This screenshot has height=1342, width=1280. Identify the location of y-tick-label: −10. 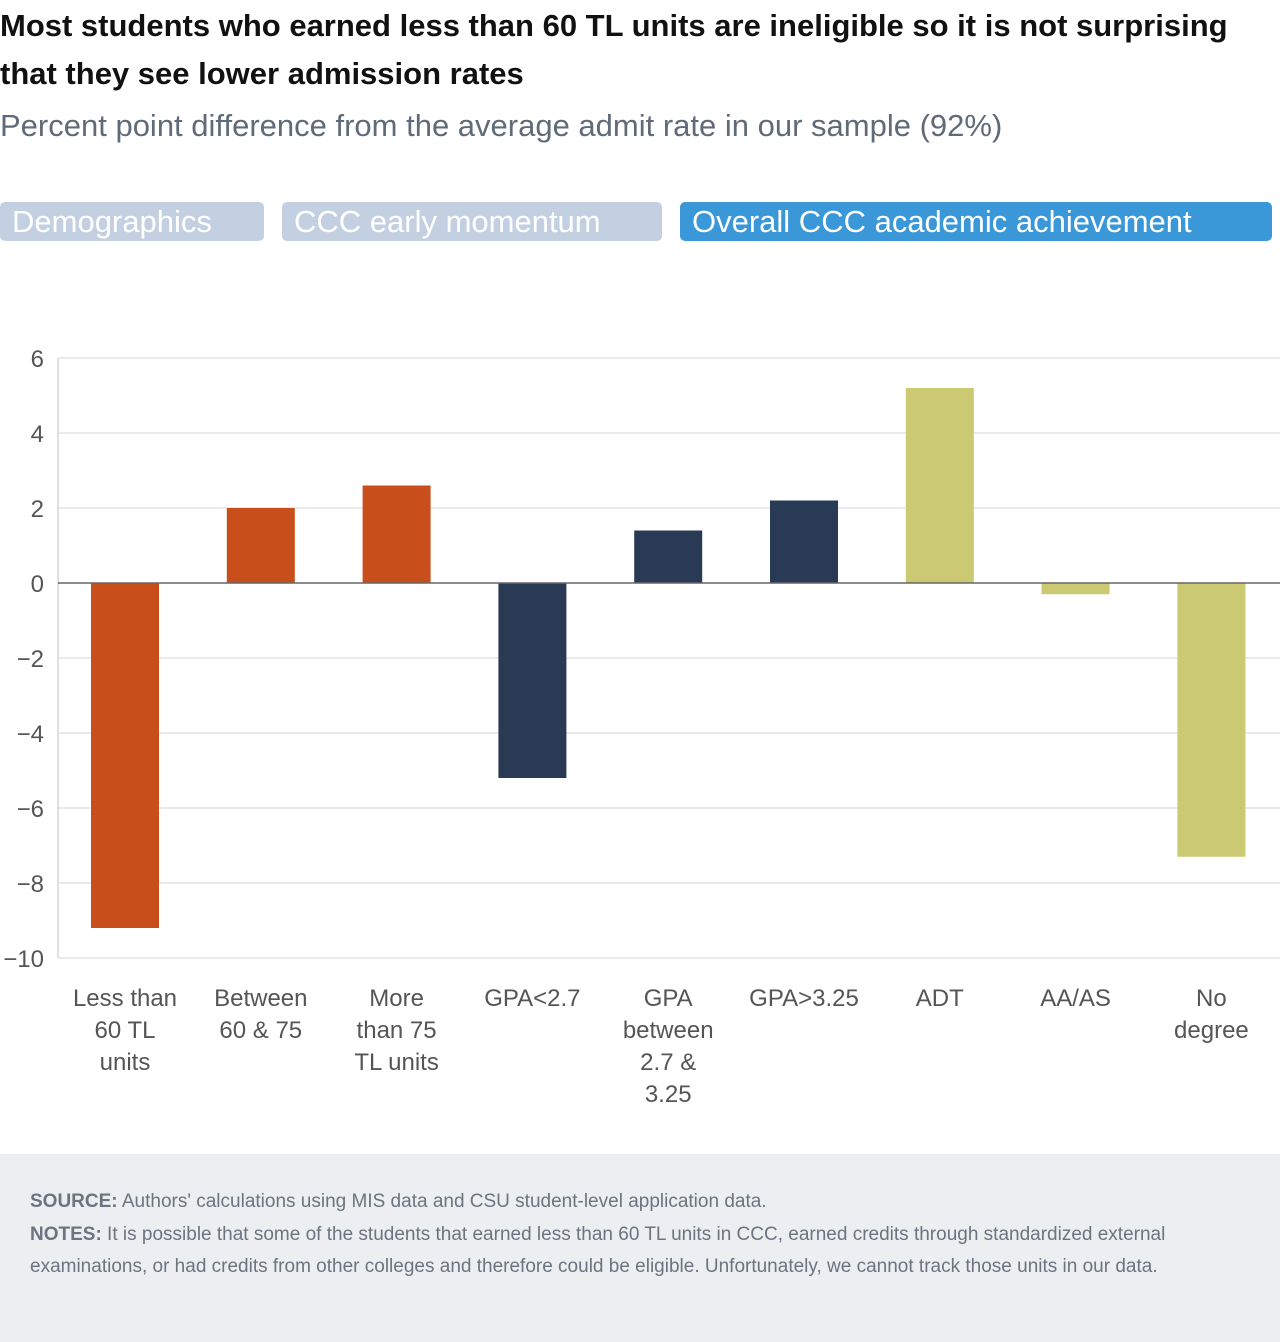
(23, 959).